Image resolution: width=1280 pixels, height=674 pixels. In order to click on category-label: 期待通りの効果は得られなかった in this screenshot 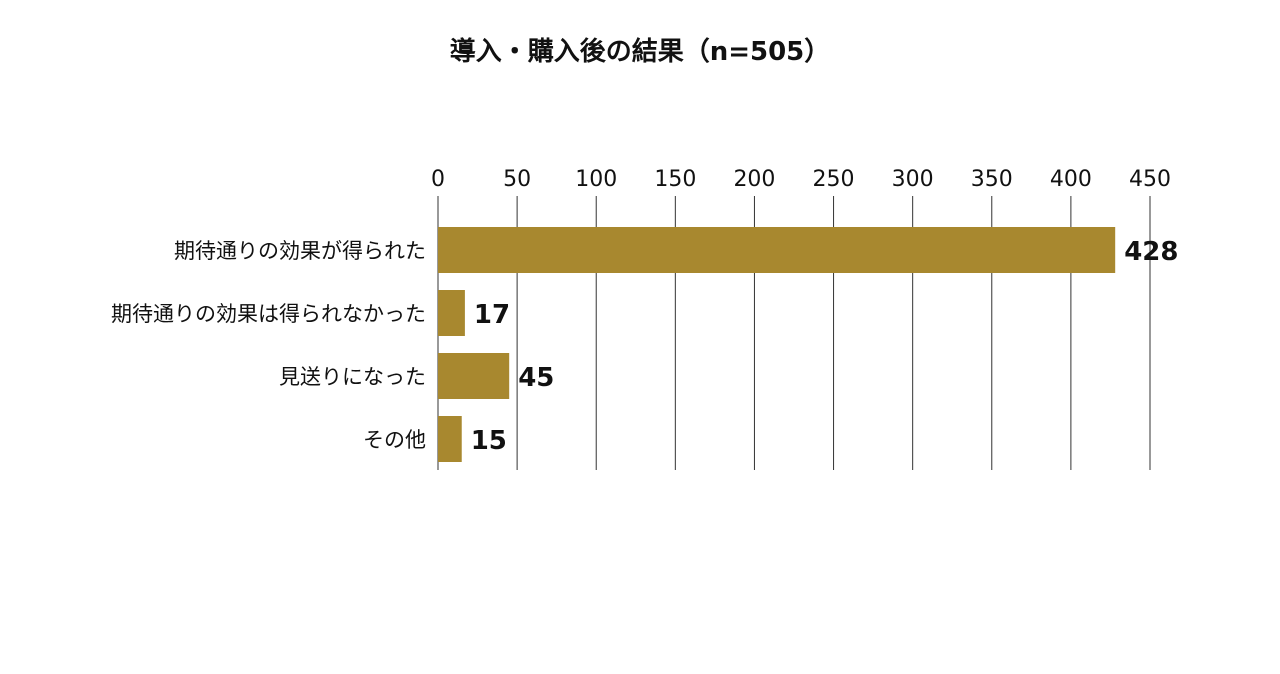, I will do `click(268, 314)`.